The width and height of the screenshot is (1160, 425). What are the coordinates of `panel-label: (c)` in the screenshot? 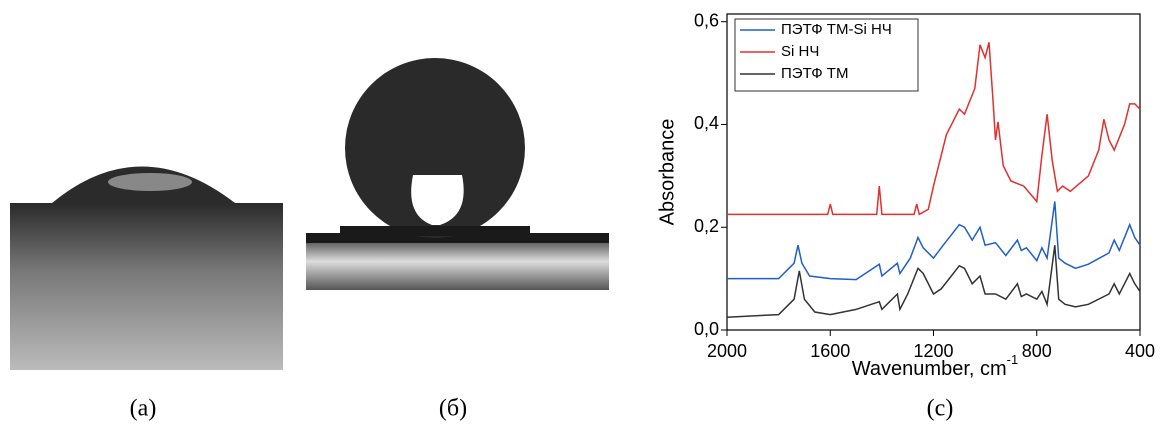 It's located at (940, 409).